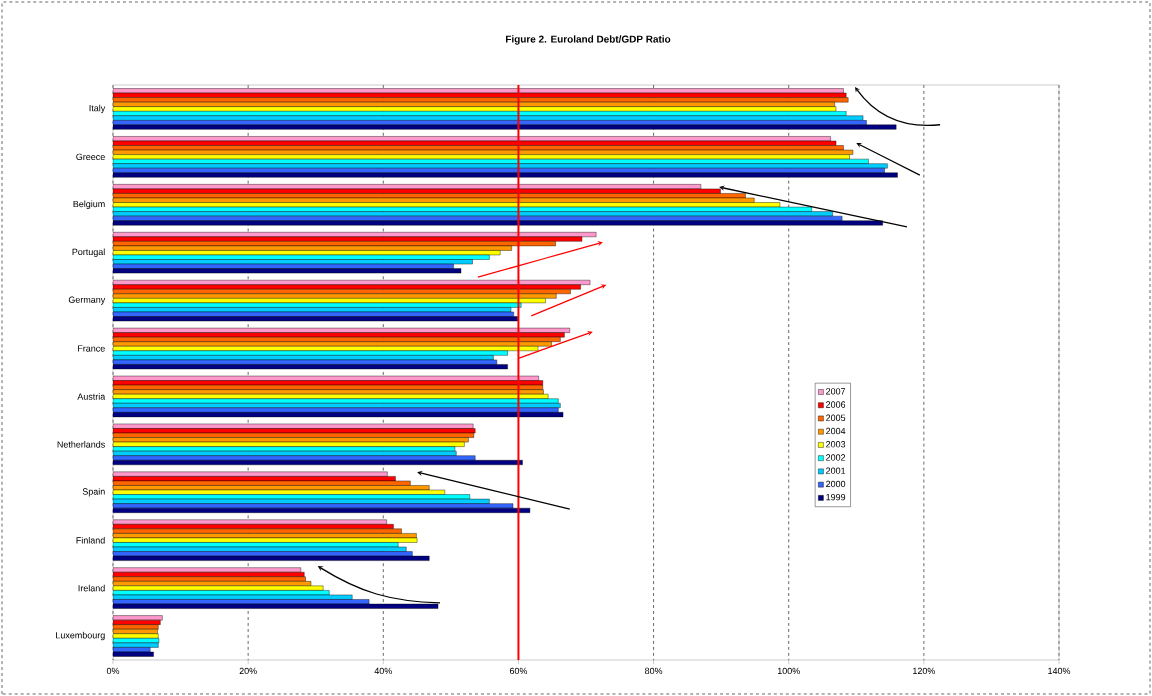 The height and width of the screenshot is (696, 1152). I want to click on y-tick-label: Portugal, so click(88, 252).